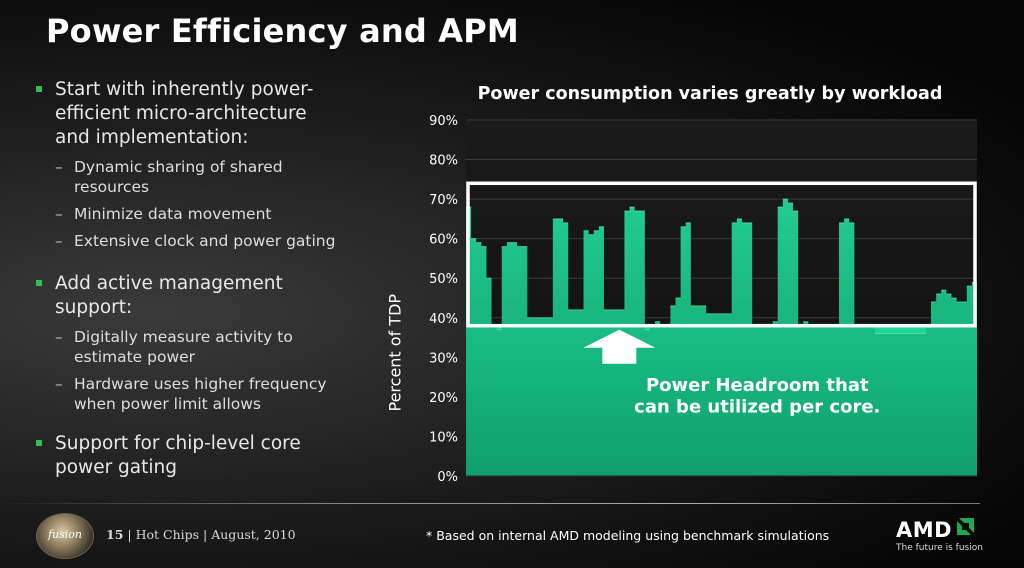 The height and width of the screenshot is (568, 1024). What do you see at coordinates (443, 161) in the screenshot?
I see `y-tick-label: 80%` at bounding box center [443, 161].